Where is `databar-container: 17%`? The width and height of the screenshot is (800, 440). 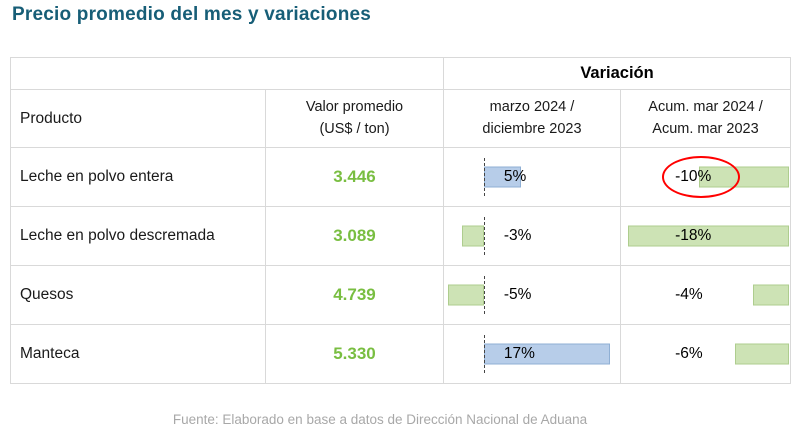
databar-container: 17% is located at coordinates (532, 354).